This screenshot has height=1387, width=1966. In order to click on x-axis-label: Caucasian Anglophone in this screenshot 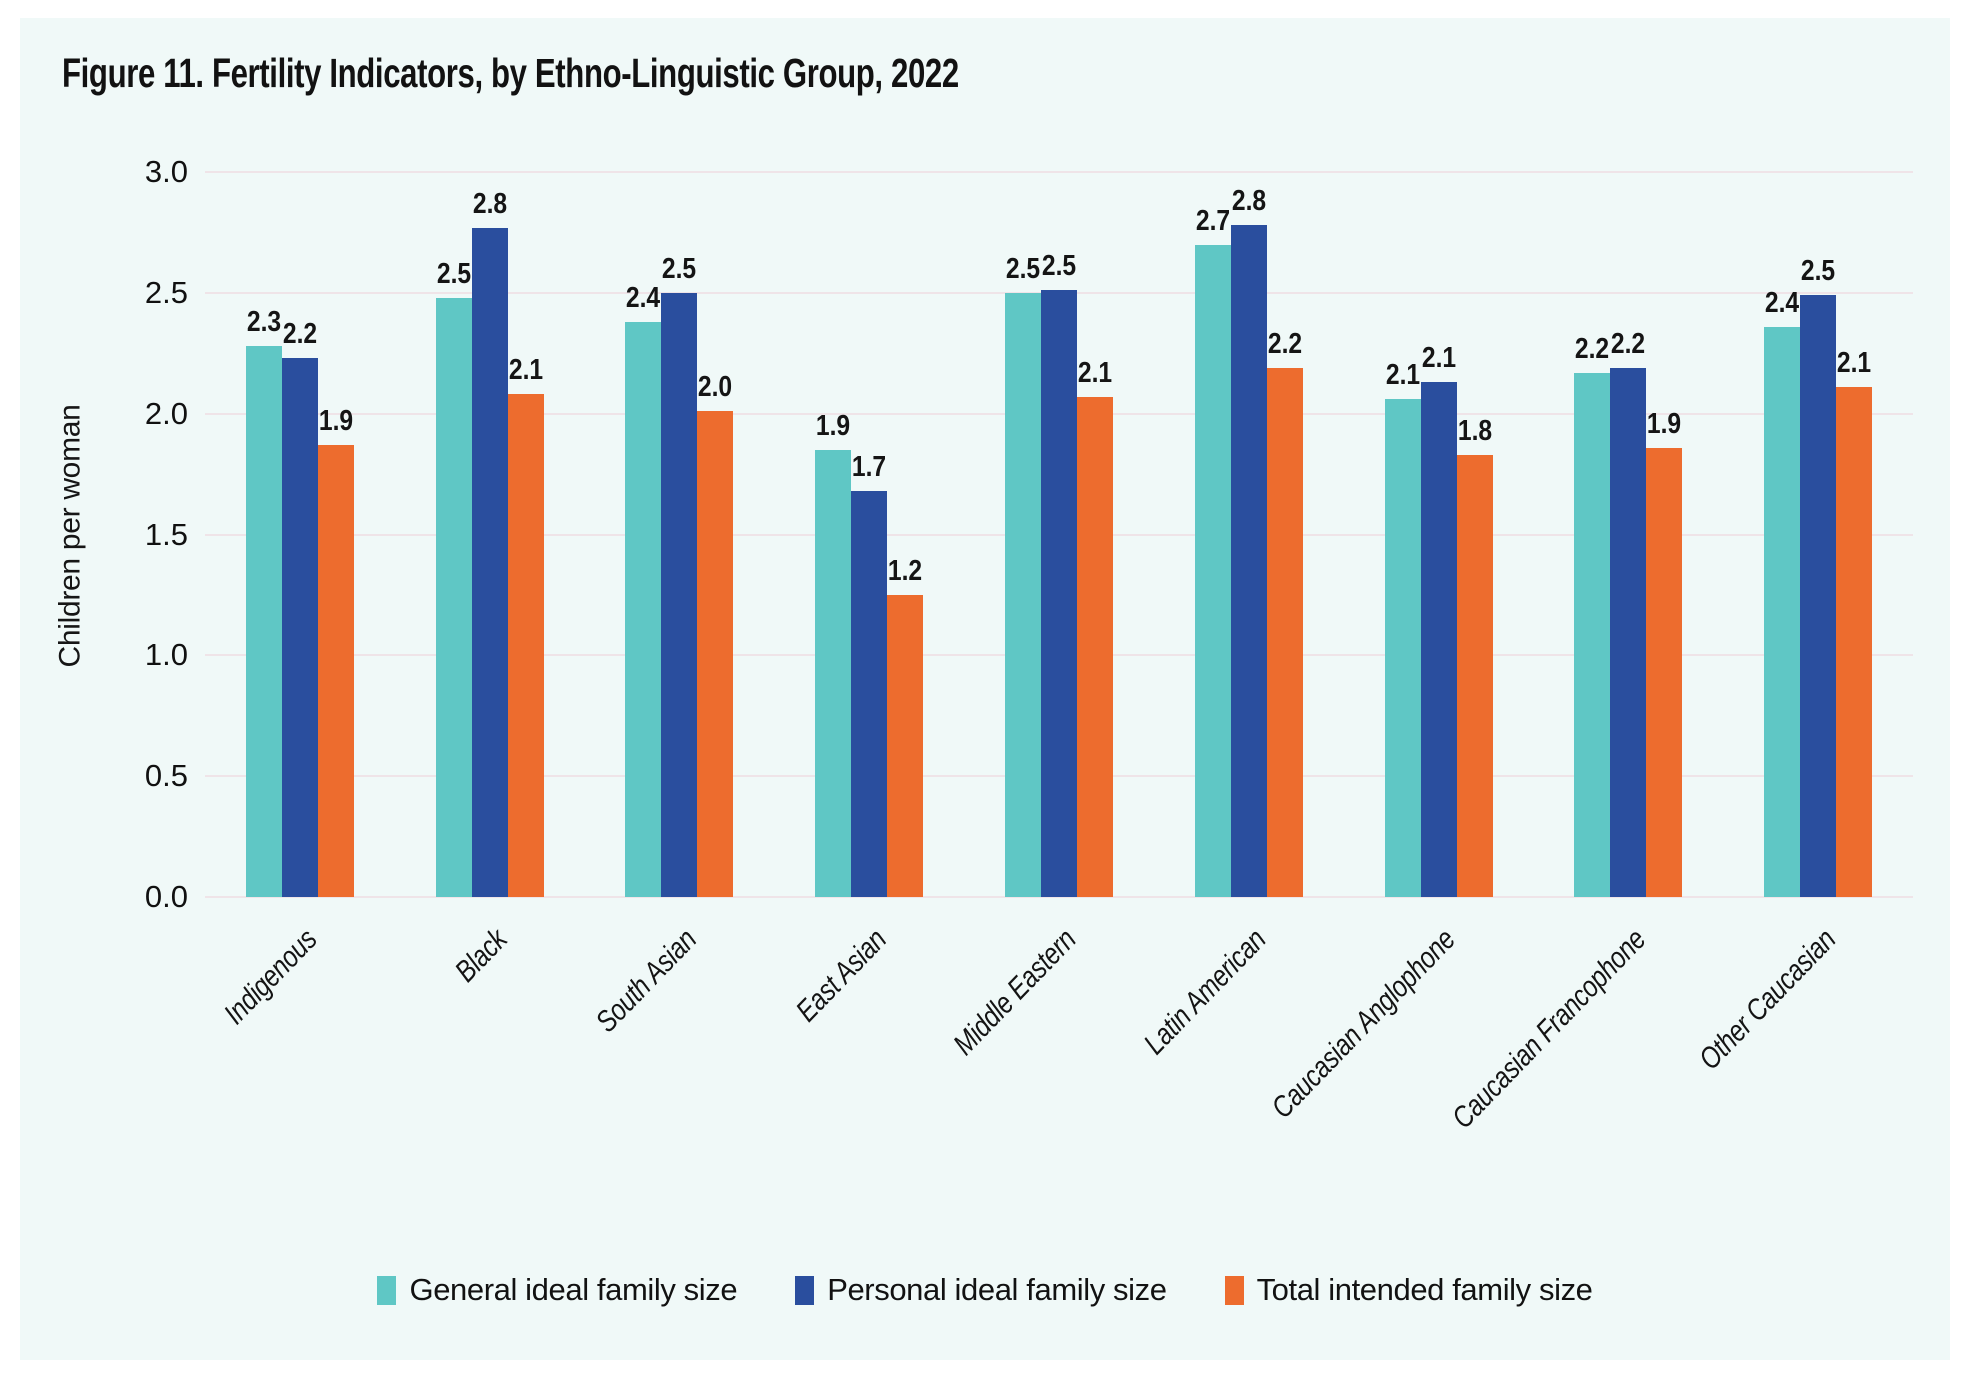, I will do `click(1364, 1024)`.